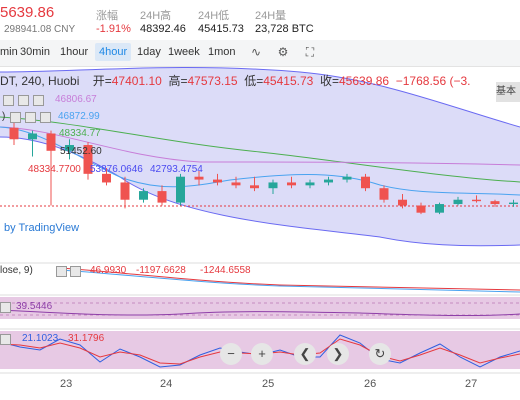 Image resolution: width=520 pixels, height=400 pixels. I want to click on symbol-label: DT, 240, Huobi, so click(40, 81).